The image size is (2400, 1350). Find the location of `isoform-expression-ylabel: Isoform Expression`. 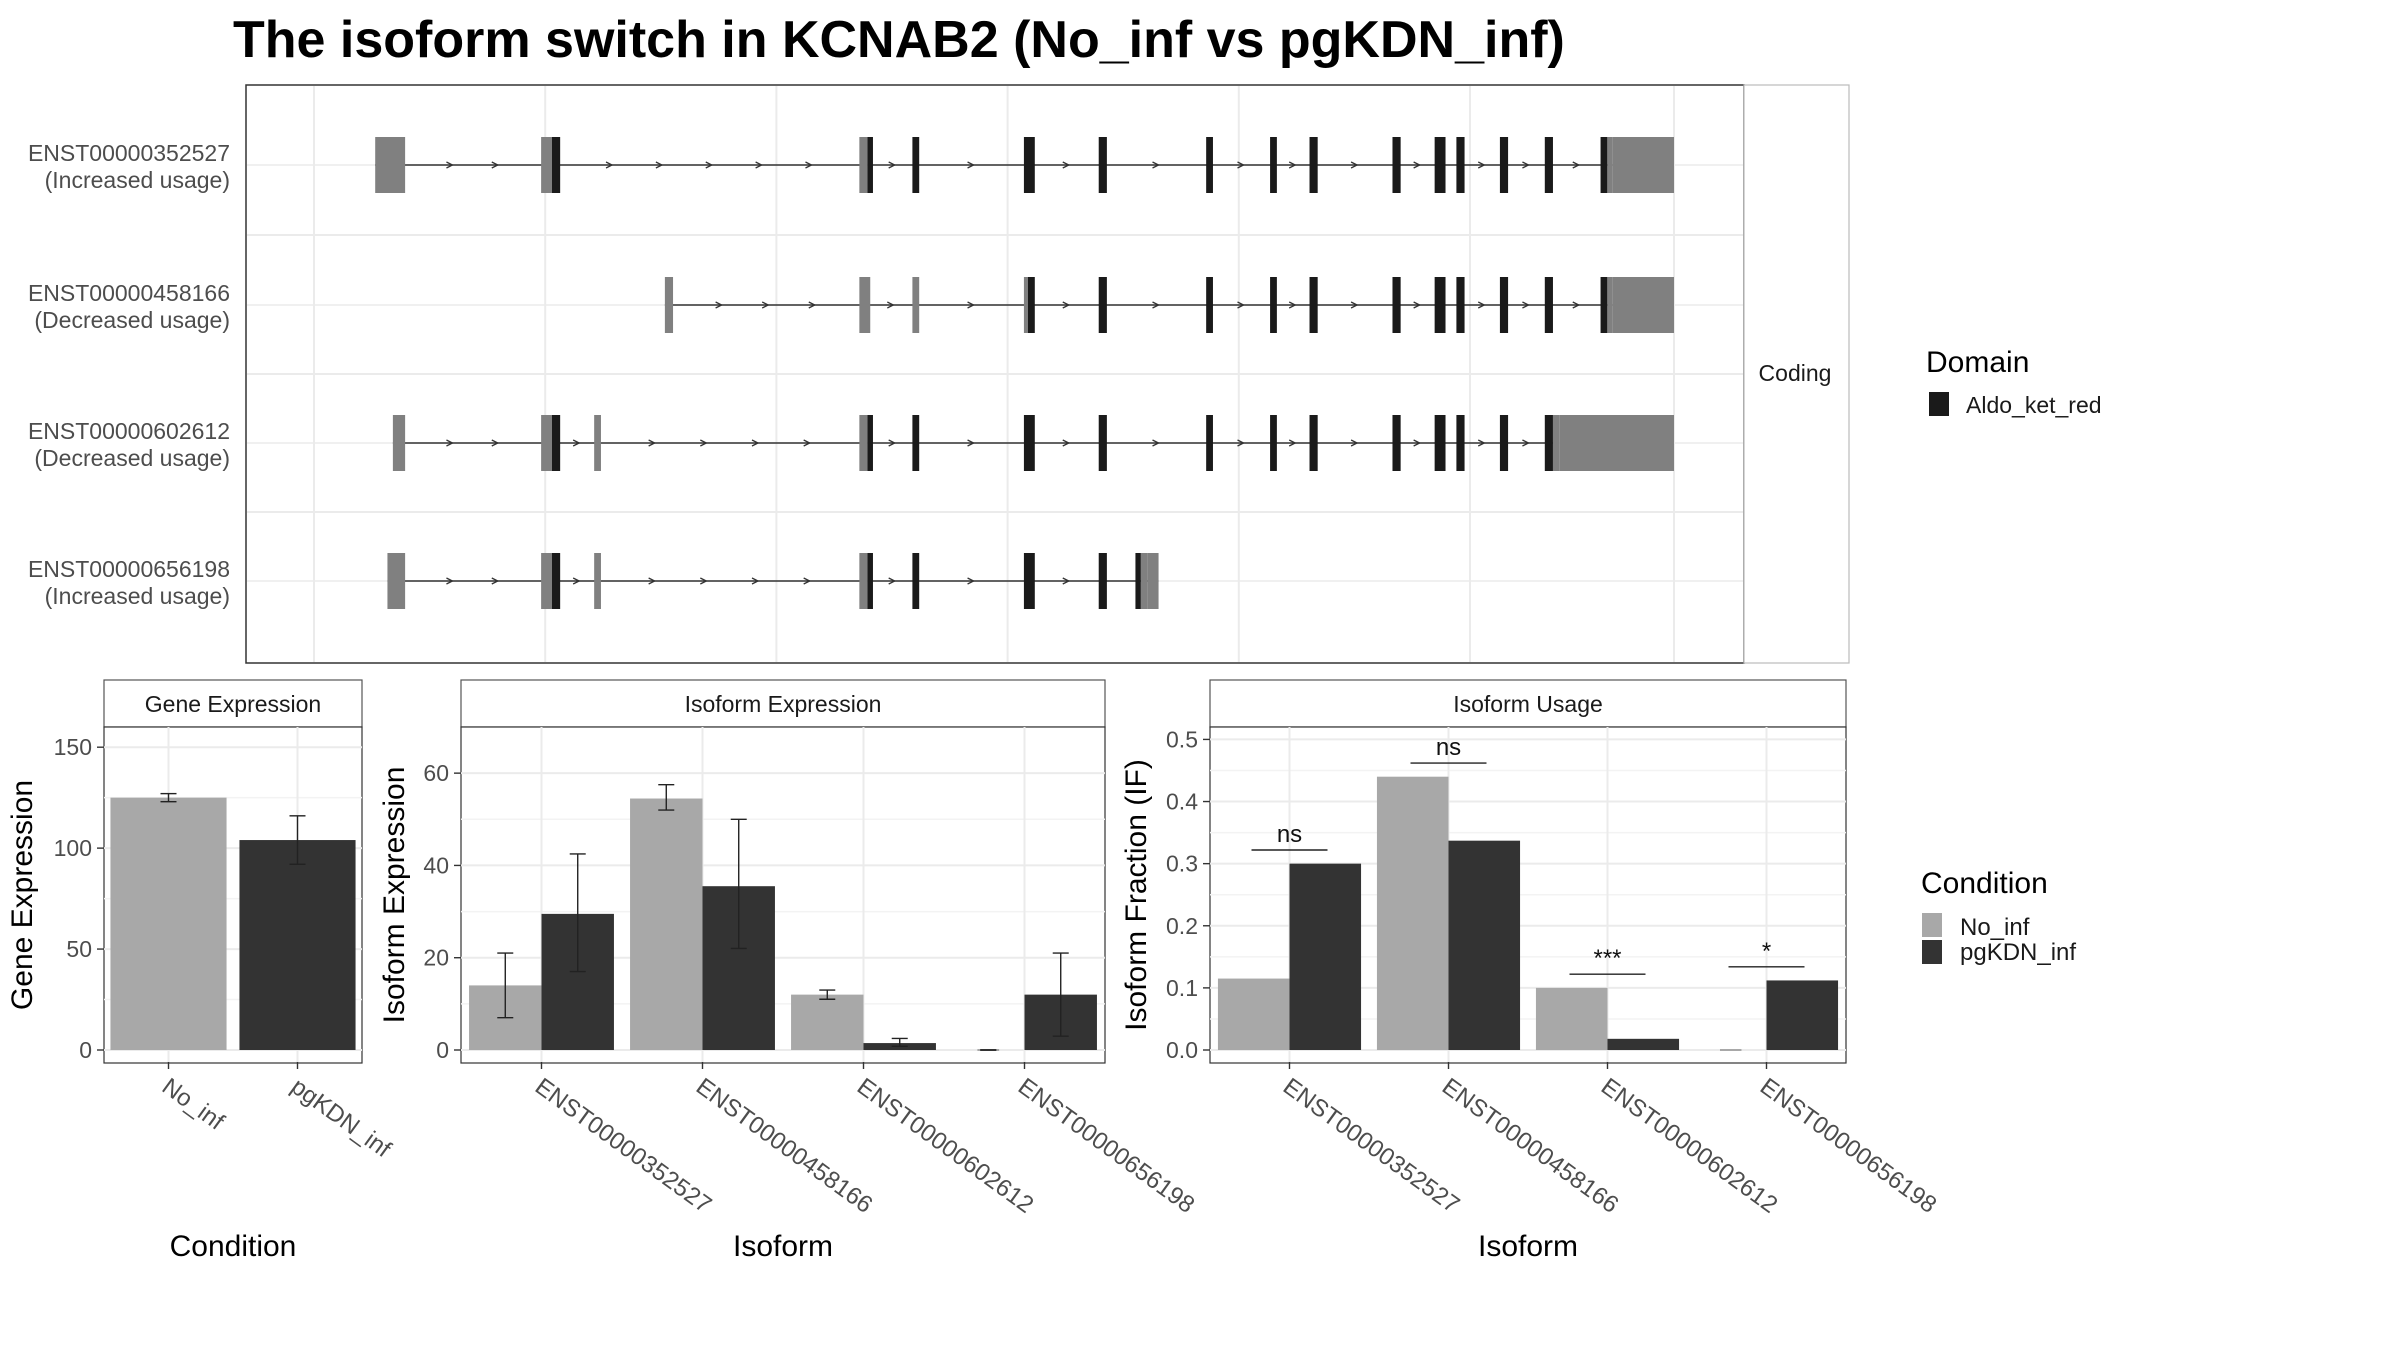

isoform-expression-ylabel: Isoform Expression is located at coordinates (394, 895).